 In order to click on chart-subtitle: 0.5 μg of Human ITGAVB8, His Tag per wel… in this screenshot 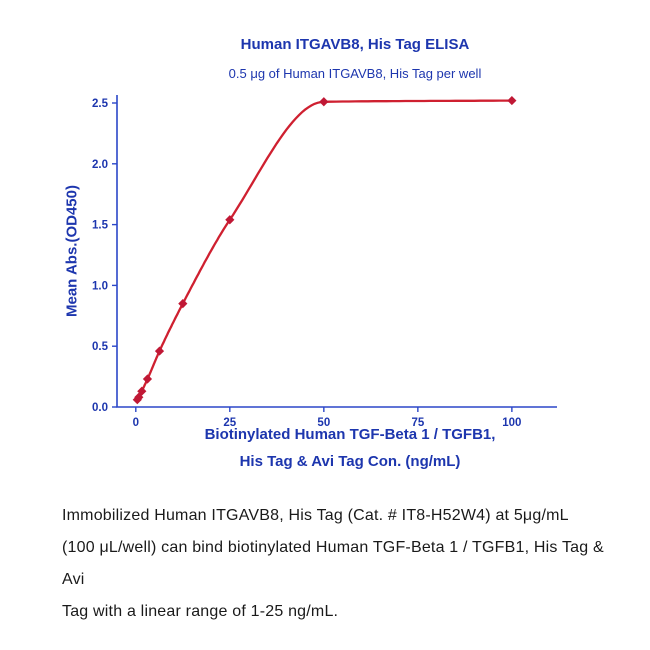, I will do `click(355, 73)`.